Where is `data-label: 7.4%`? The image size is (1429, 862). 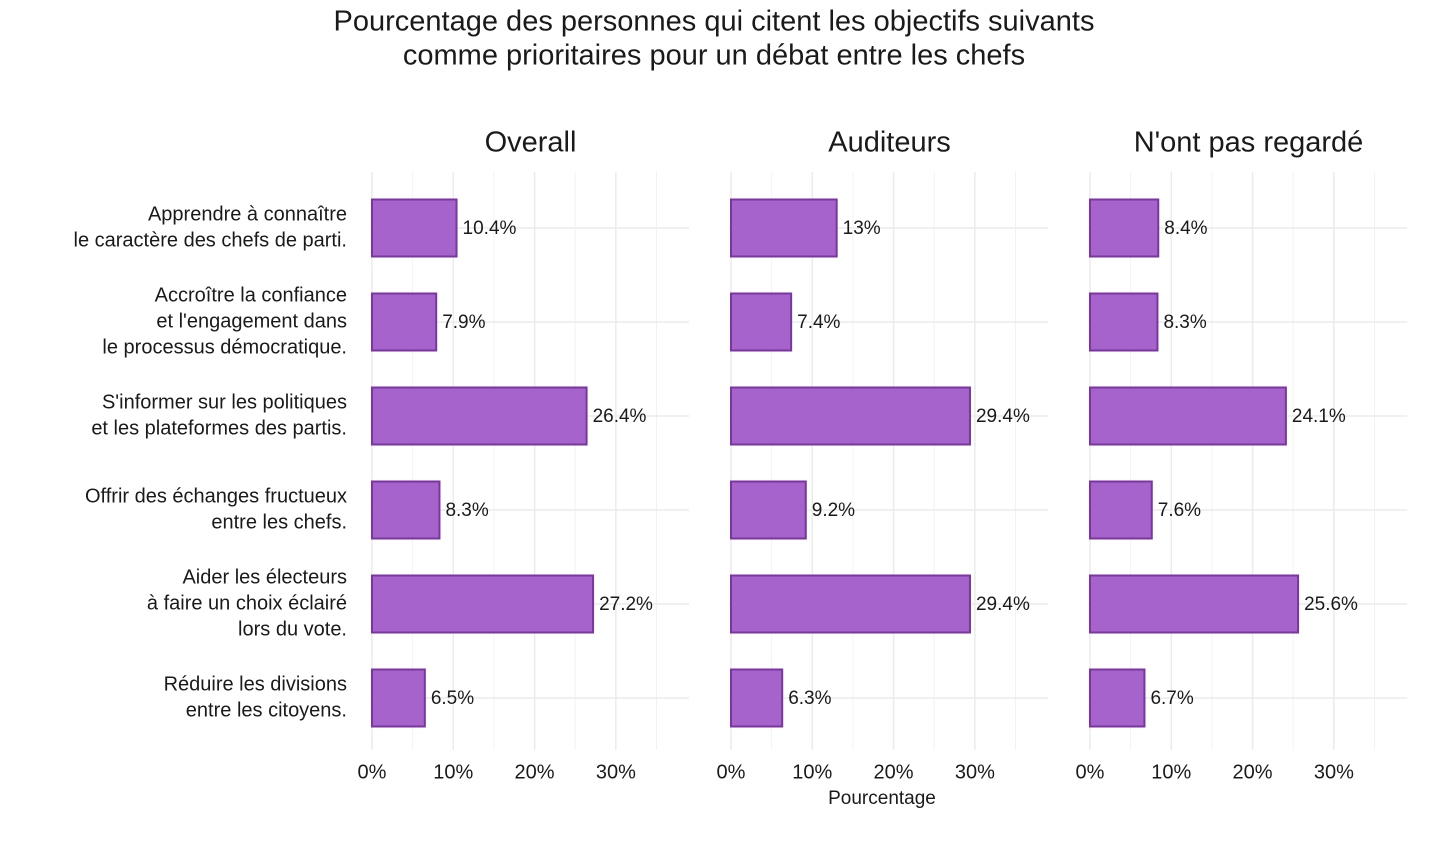 data-label: 7.4% is located at coordinates (818, 322).